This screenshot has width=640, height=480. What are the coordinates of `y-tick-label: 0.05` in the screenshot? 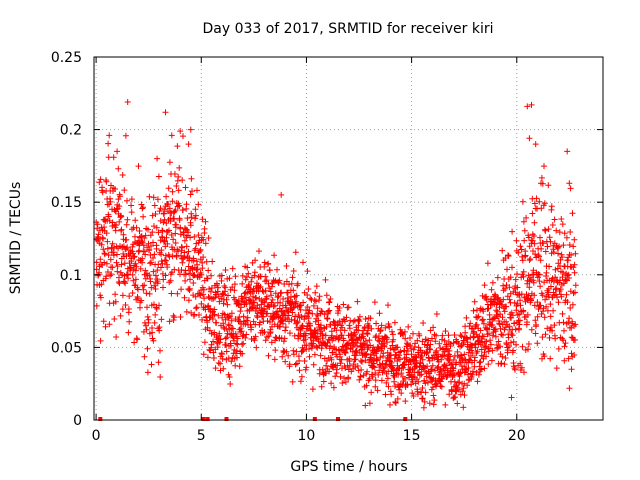 It's located at (66, 348).